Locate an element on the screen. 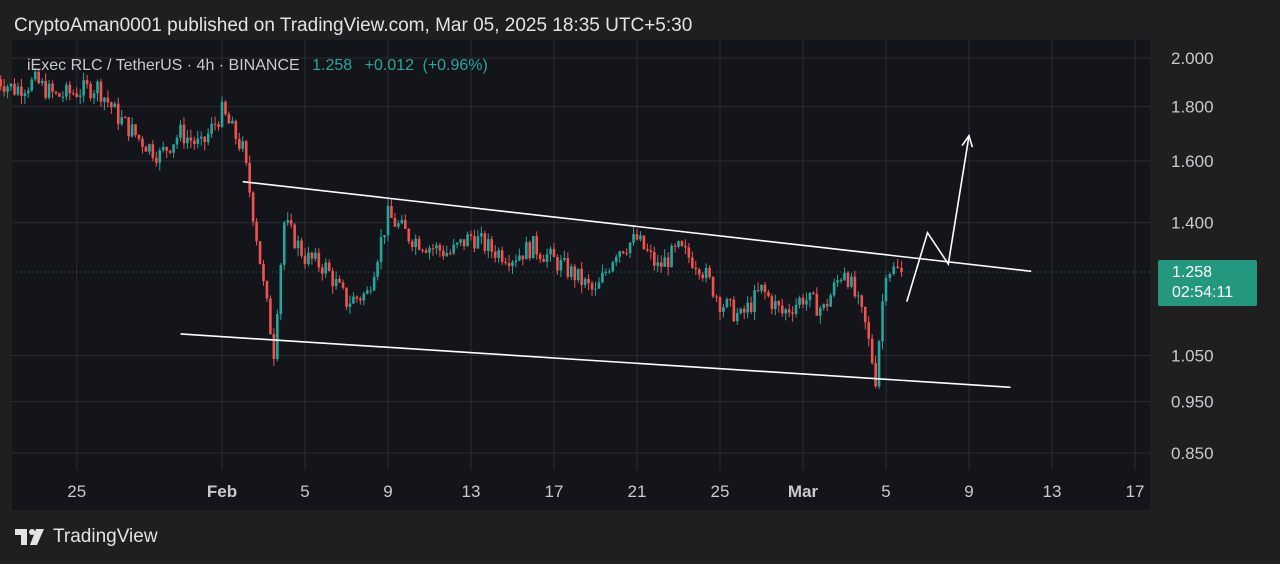  time-tick-label: 17 is located at coordinates (1135, 491).